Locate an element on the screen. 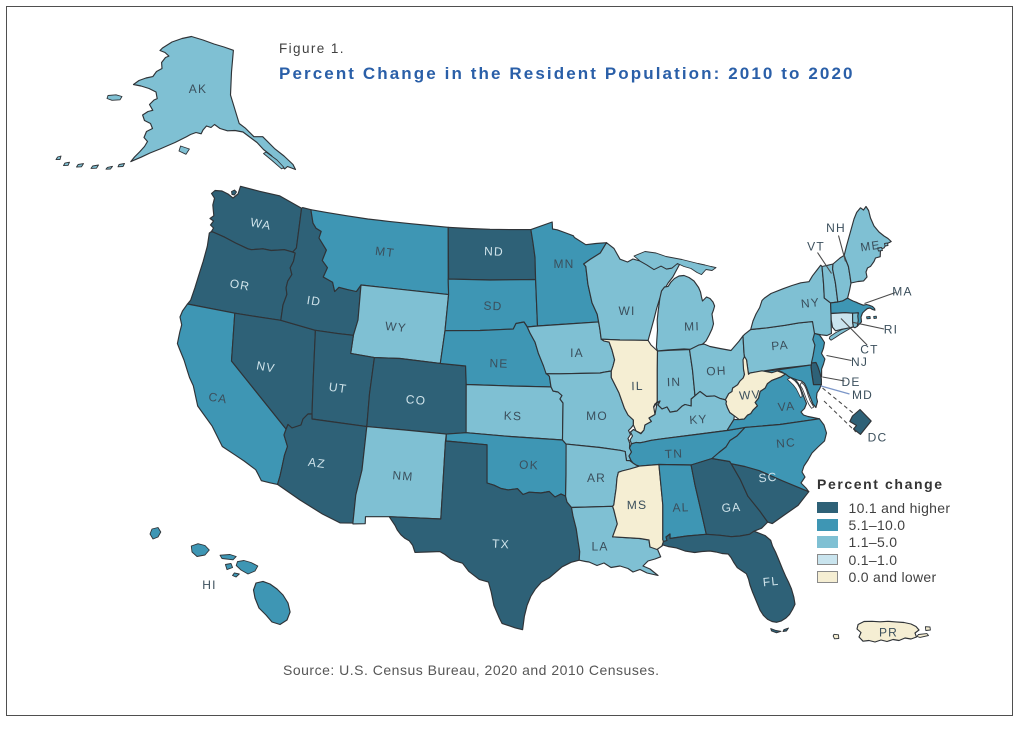 The width and height of the screenshot is (1024, 729). svg-text: ID is located at coordinates (314, 301).